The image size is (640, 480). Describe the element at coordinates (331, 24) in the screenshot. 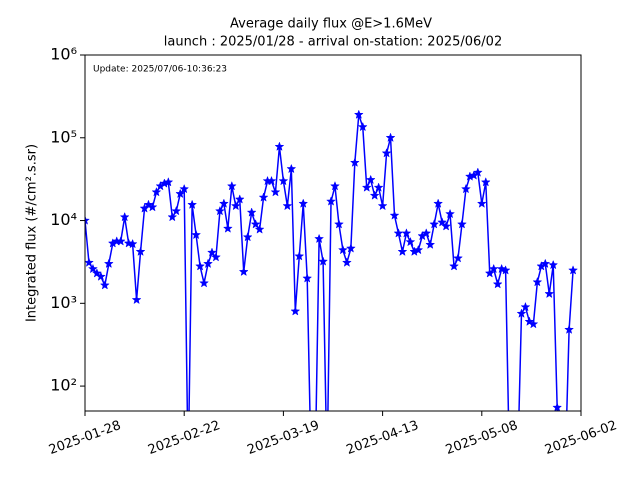

I see `chart-title: Average daily flux @E>1.6MeV` at that location.